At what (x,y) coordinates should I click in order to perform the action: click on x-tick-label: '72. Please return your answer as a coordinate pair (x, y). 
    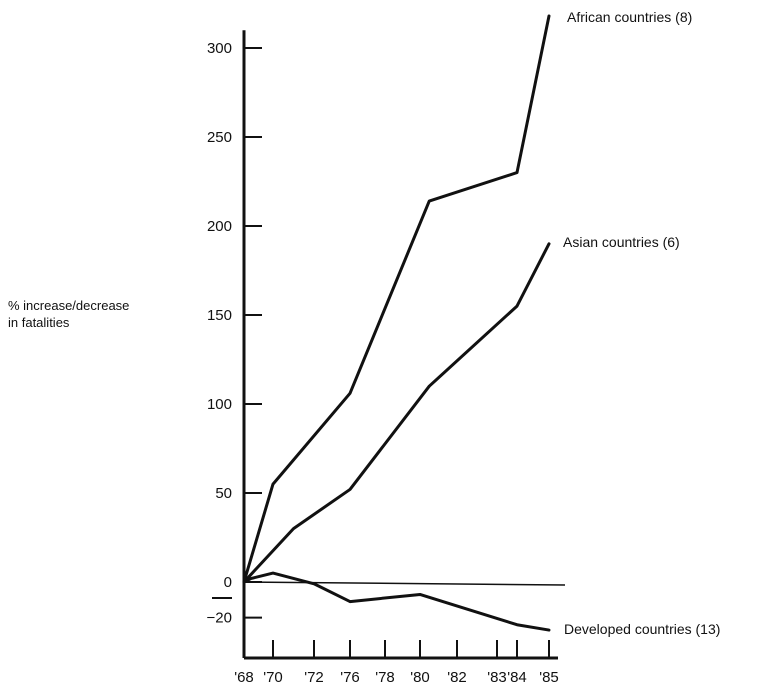
    Looking at the image, I should click on (314, 677).